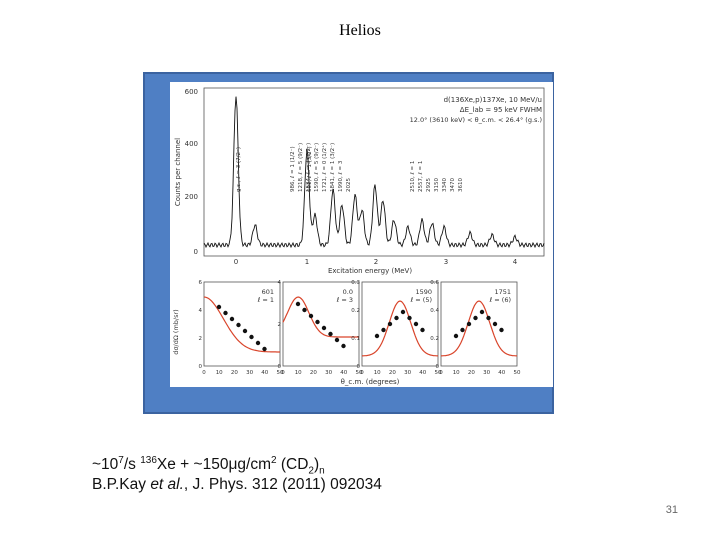  What do you see at coordinates (349, 185) in the screenshot?
I see `peak-label: 2025` at bounding box center [349, 185].